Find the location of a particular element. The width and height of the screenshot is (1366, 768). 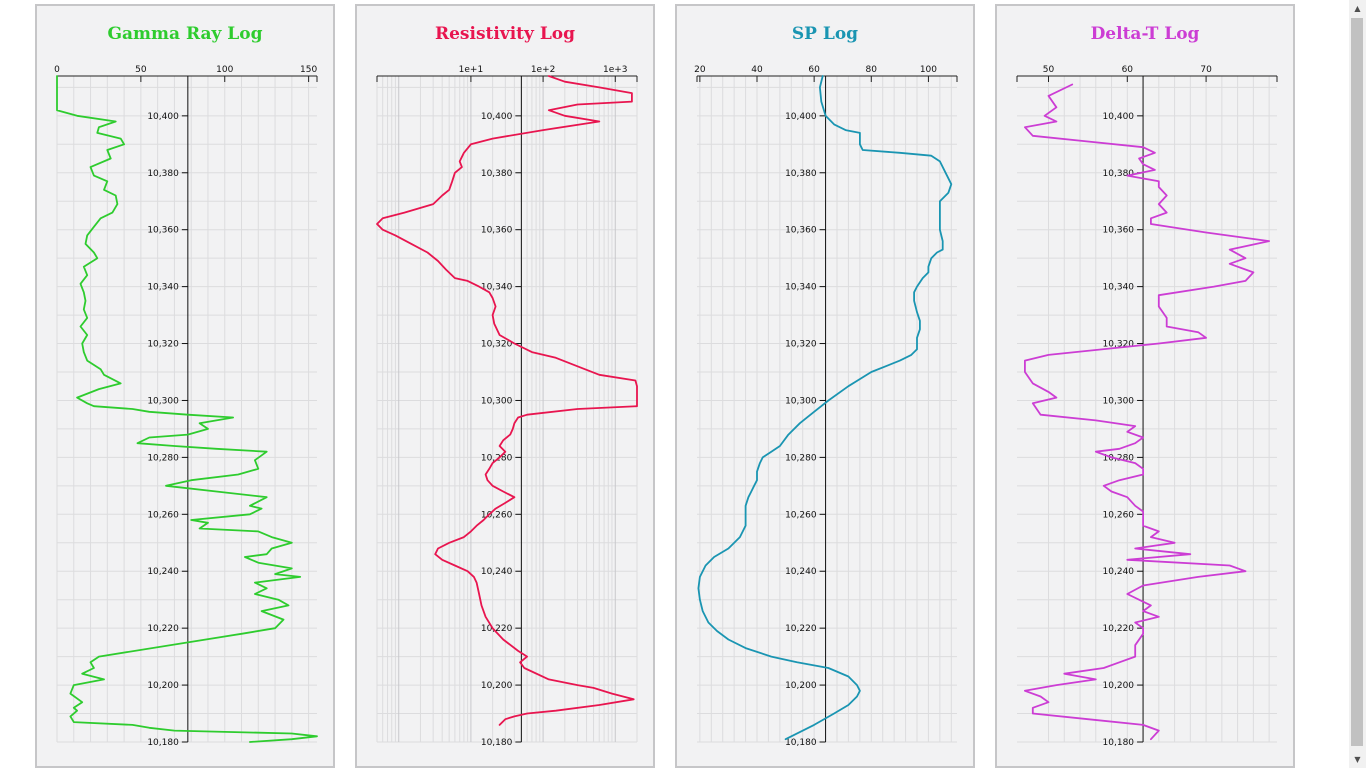

vertical-scrollbar: ▲ ▼ is located at coordinates (1357, 384).